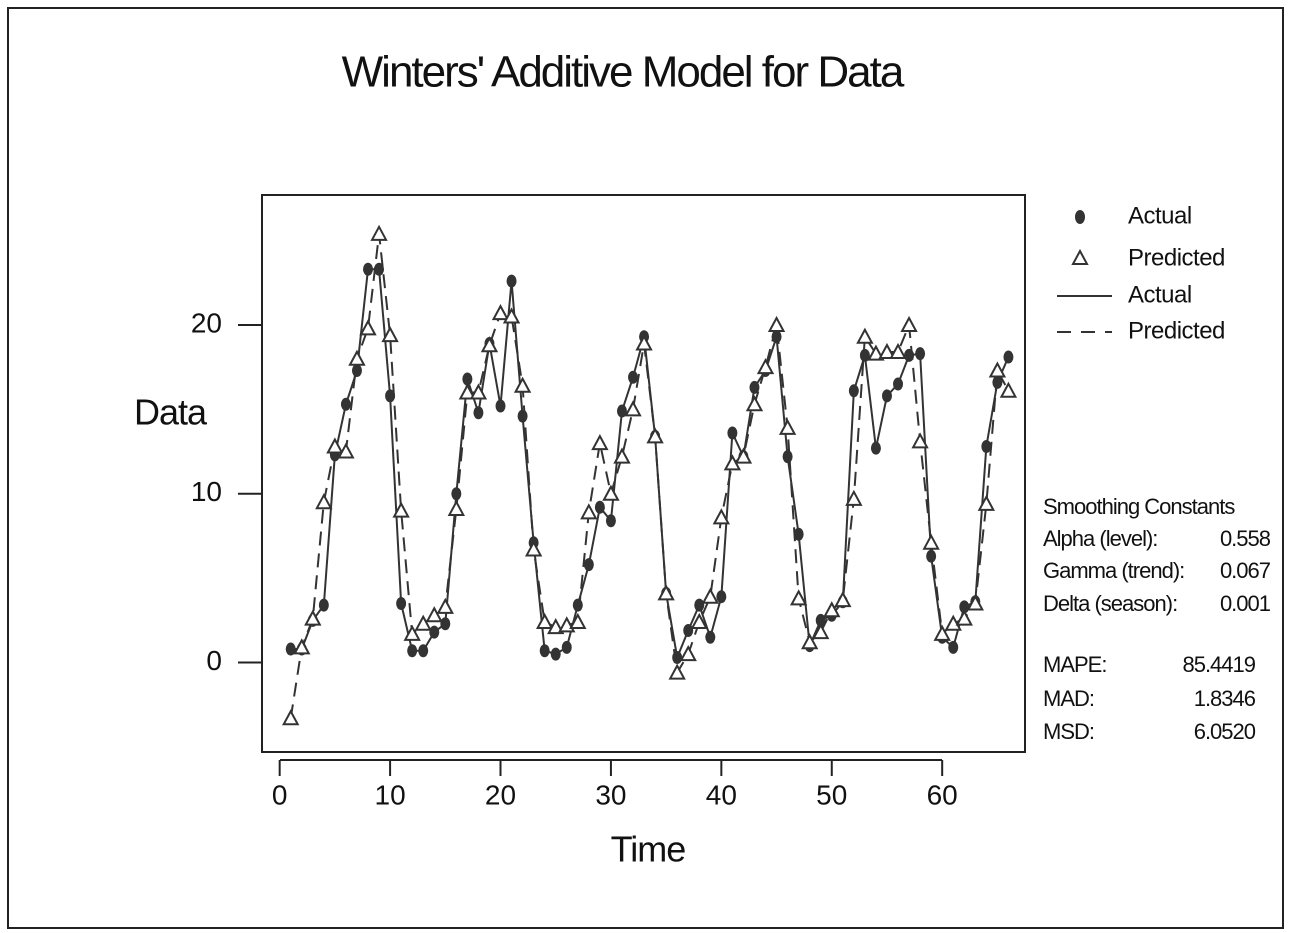 The width and height of the screenshot is (1291, 933). I want to click on stat-value: 0.067, so click(1245, 570).